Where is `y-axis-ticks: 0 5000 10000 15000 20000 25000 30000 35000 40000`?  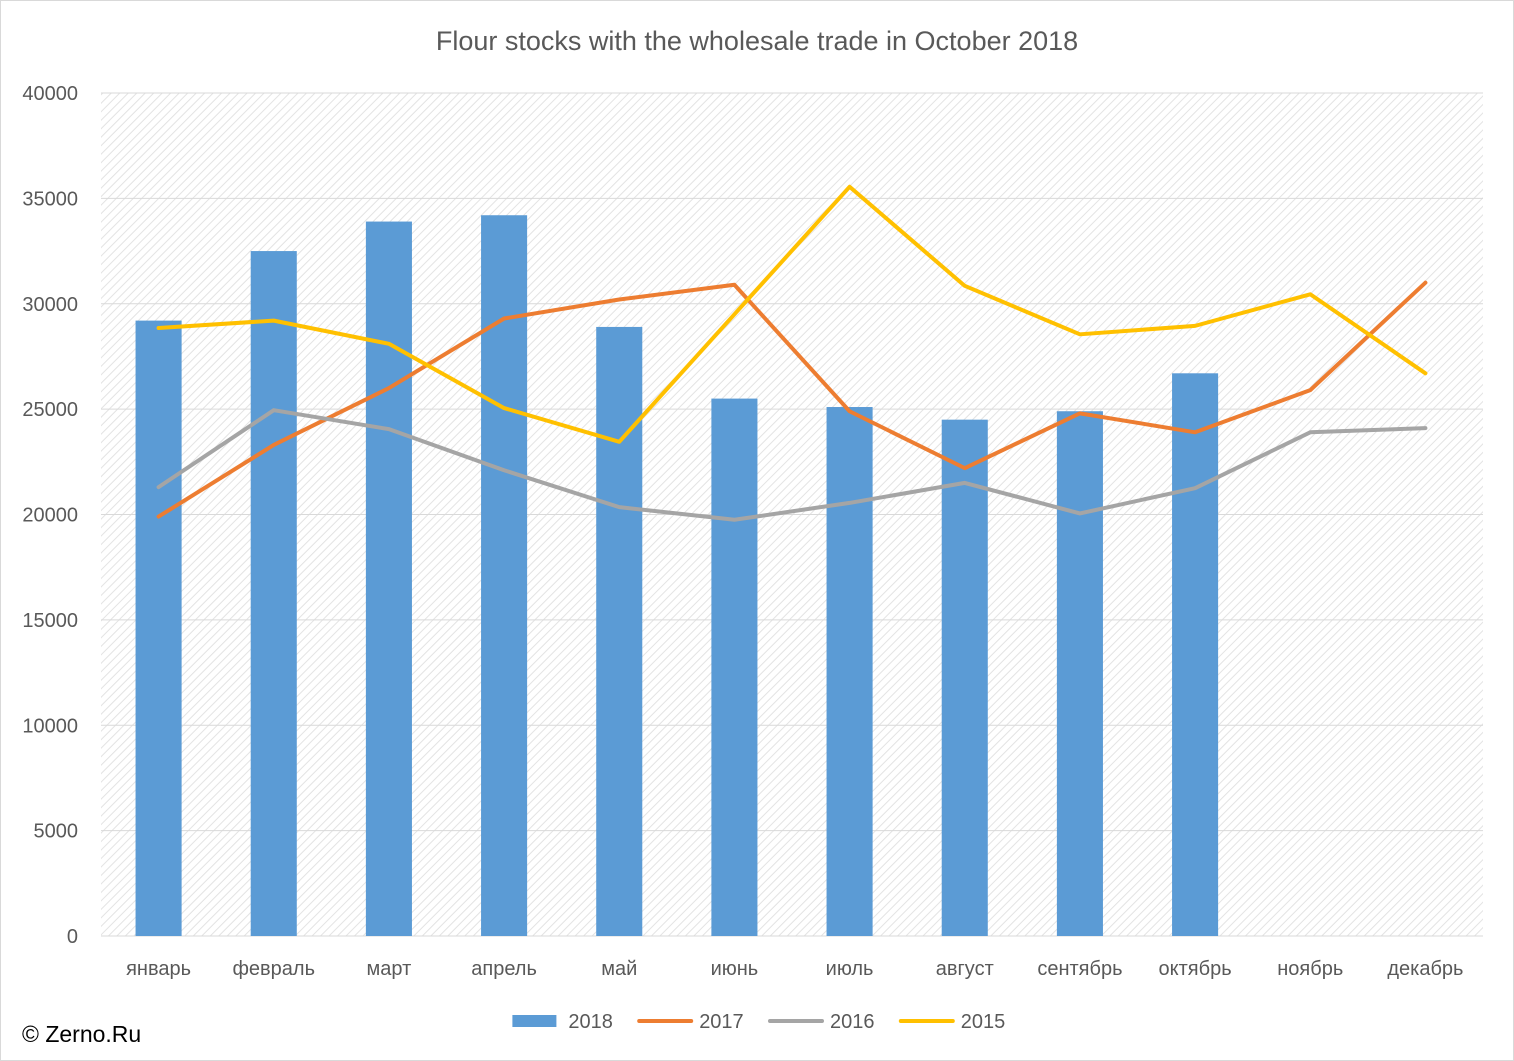
y-axis-ticks: 0 5000 10000 15000 20000 25000 30000 35000 40000 is located at coordinates (50, 515).